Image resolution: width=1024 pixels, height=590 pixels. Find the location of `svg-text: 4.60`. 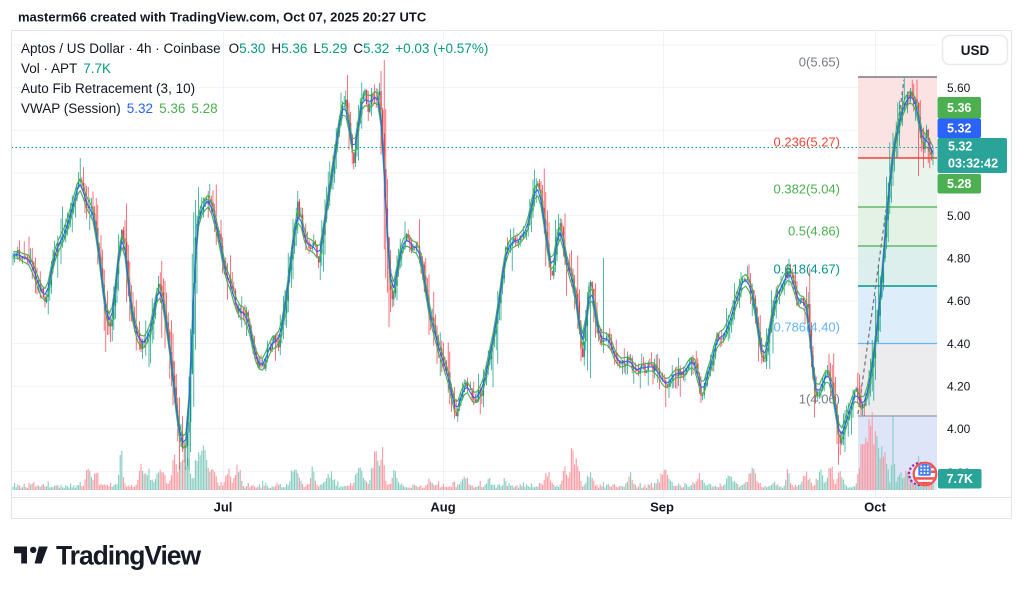

svg-text: 4.60 is located at coordinates (959, 301).